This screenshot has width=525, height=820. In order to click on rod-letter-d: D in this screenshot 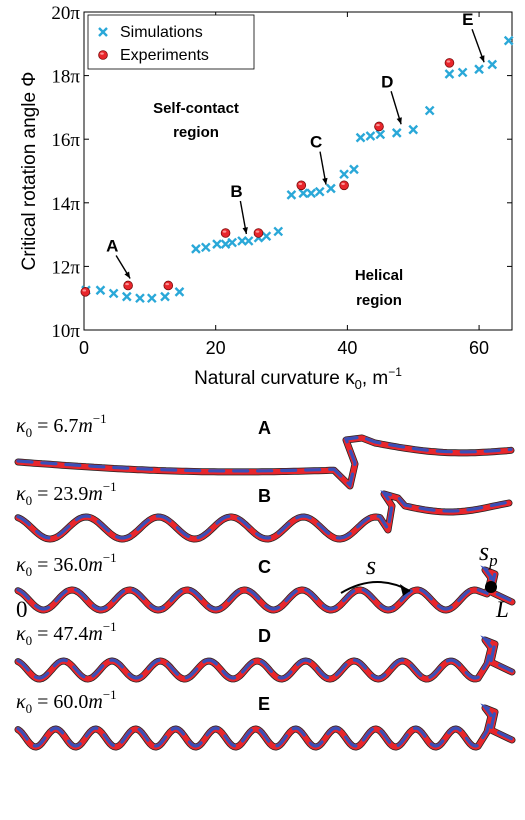, I will do `click(264, 636)`.